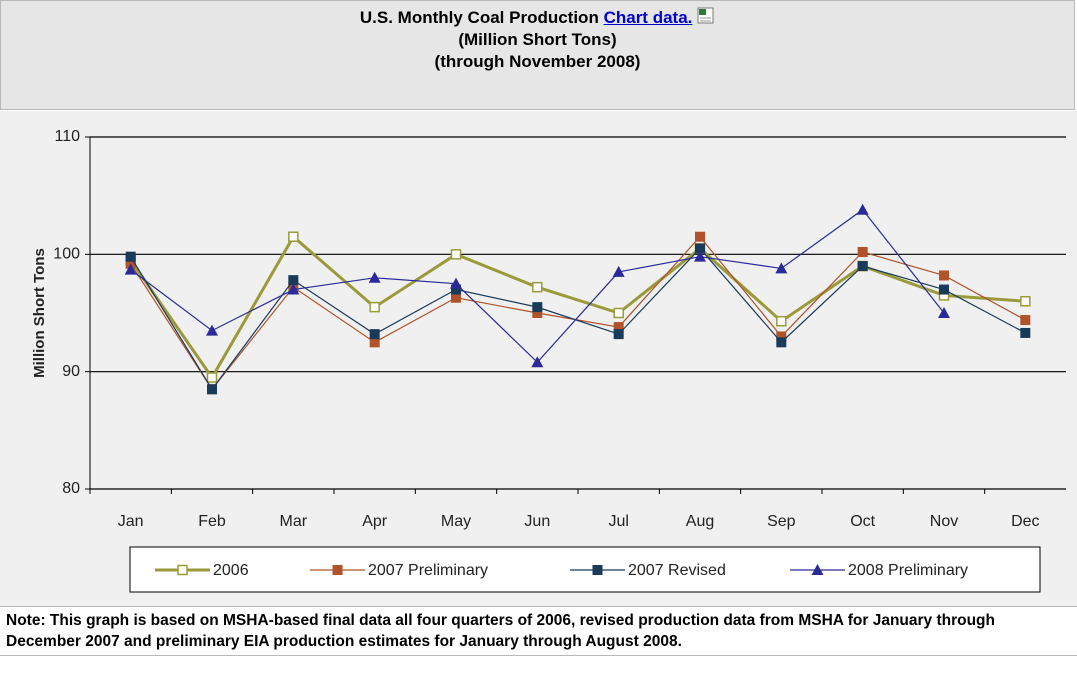 The width and height of the screenshot is (1077, 684). Describe the element at coordinates (537, 39) in the screenshot. I see `subtitle: (Million Short Tons)` at that location.